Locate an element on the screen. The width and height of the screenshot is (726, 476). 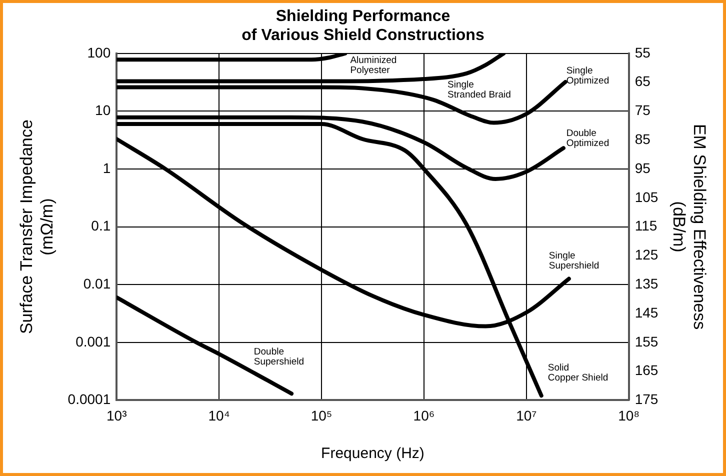
y2-tick-label: 105 is located at coordinates (646, 196).